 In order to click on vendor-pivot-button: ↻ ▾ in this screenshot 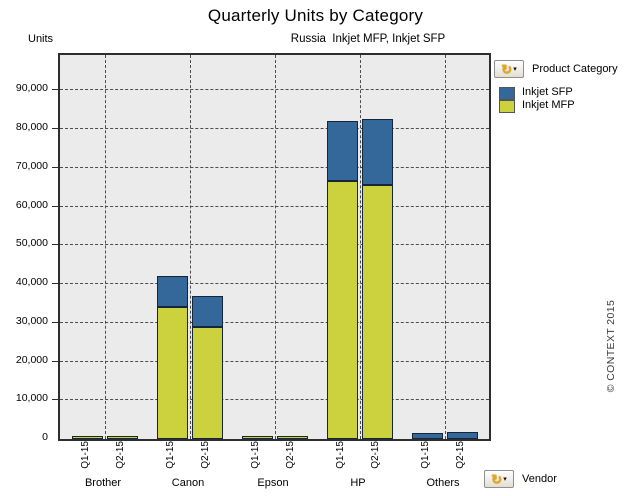, I will do `click(499, 479)`.